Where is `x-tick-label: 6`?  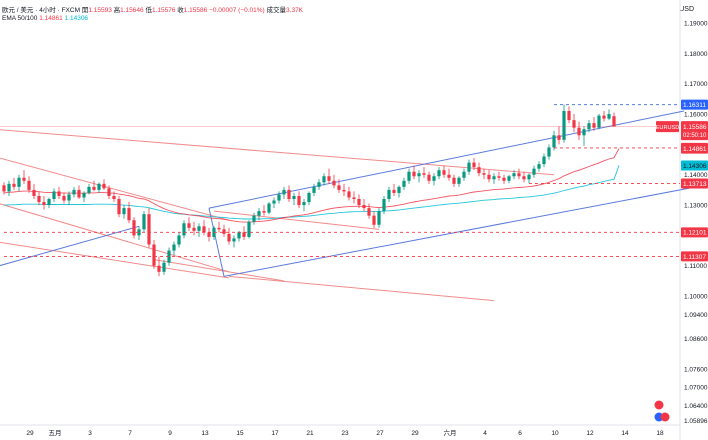 x-tick-label: 6 is located at coordinates (520, 433).